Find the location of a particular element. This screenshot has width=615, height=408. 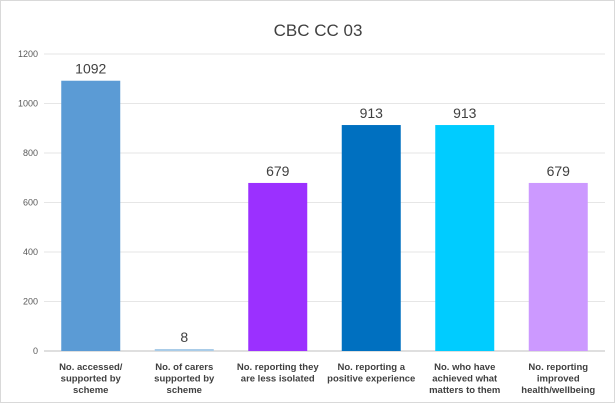

y-tick-label: 1000 is located at coordinates (28, 104).